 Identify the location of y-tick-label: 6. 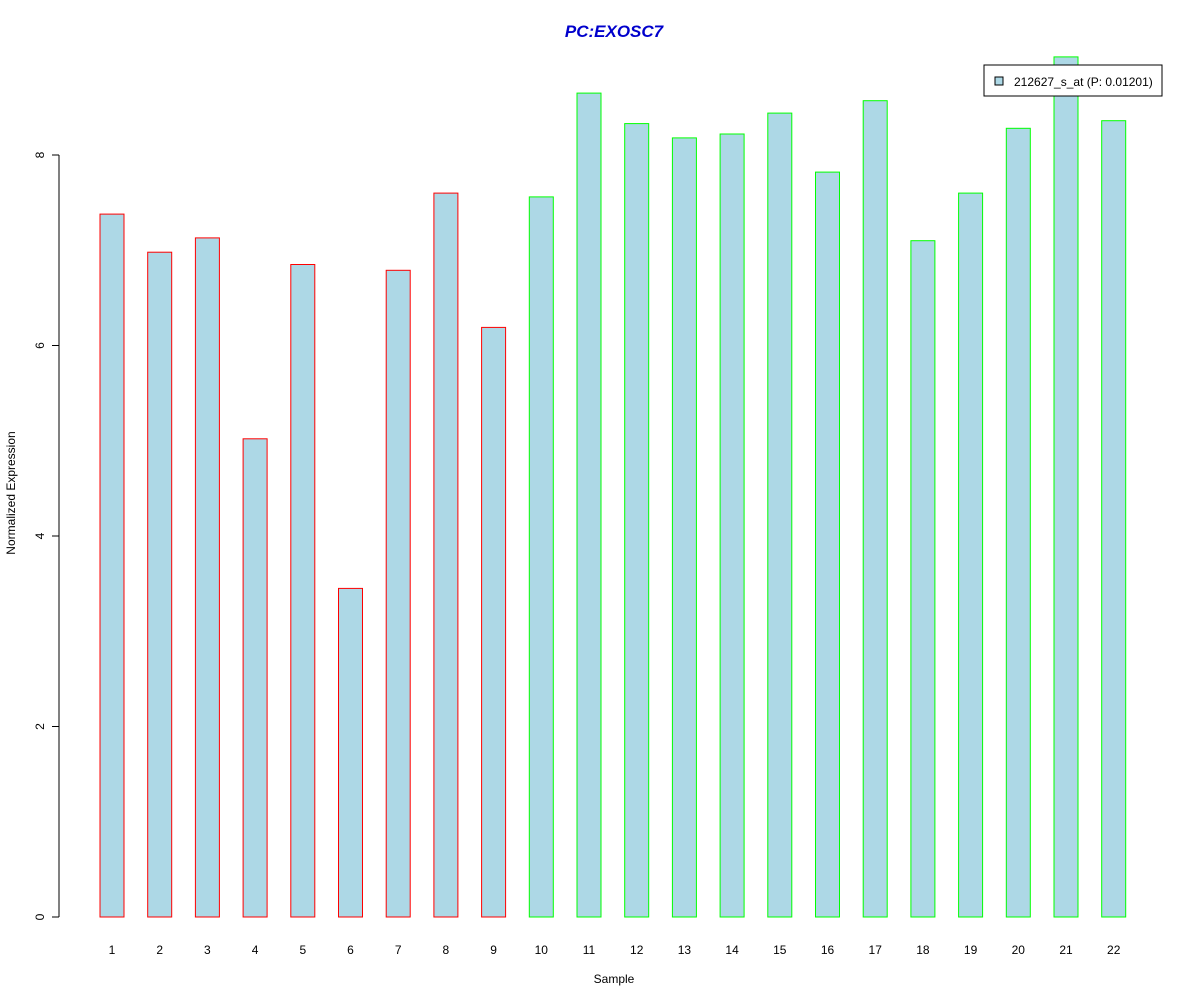
(40, 345).